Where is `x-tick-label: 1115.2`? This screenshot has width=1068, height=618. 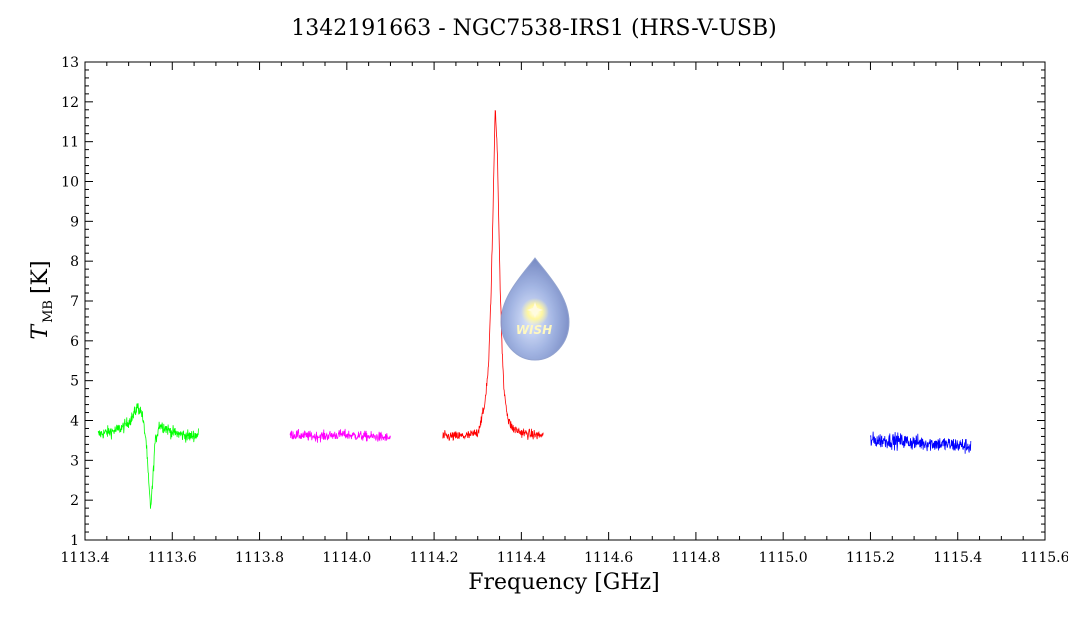
x-tick-label: 1115.2 is located at coordinates (870, 558).